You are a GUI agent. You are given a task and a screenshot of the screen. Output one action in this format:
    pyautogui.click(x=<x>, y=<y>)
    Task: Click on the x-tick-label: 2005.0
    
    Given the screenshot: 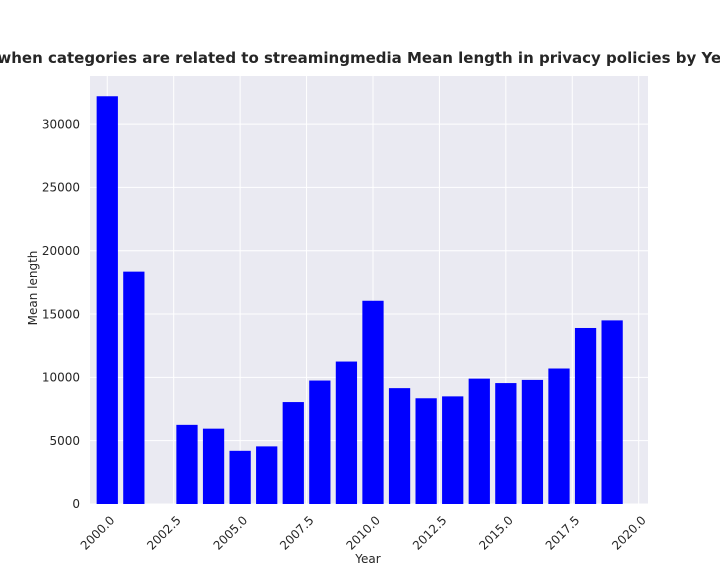 What is the action you would take?
    pyautogui.click(x=231, y=533)
    